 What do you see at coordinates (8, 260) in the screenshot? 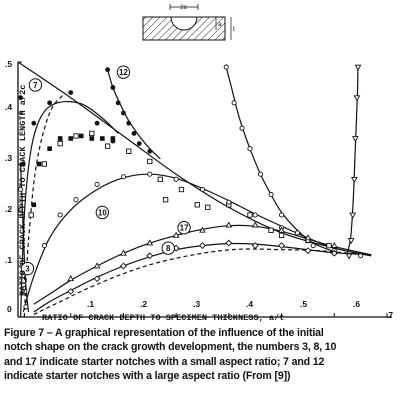
I see `y-tick-label: .1` at bounding box center [8, 260].